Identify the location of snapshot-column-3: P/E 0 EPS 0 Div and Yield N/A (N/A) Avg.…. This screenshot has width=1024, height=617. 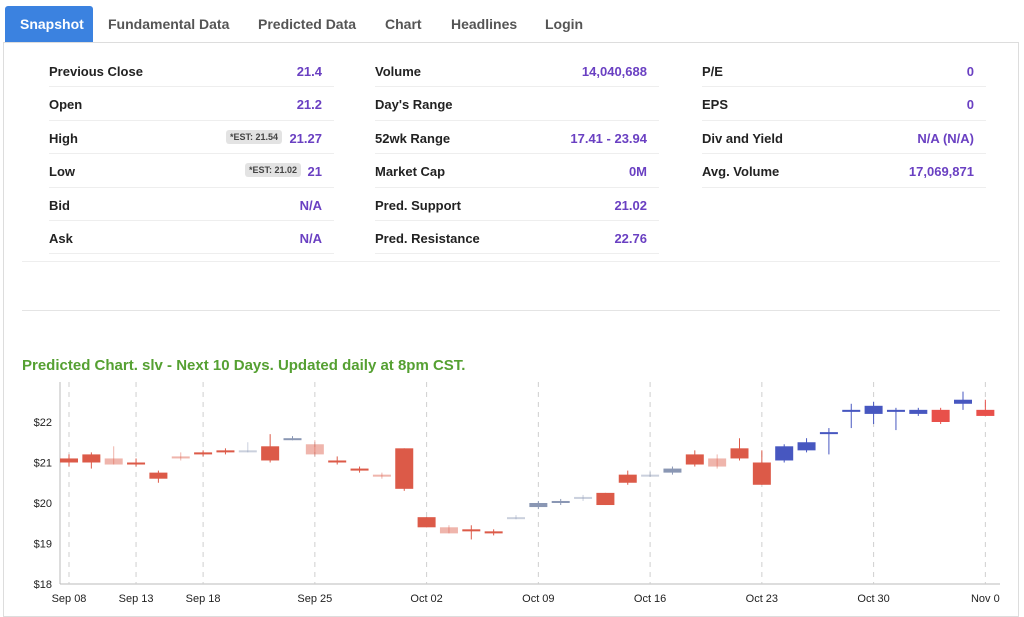
(844, 121).